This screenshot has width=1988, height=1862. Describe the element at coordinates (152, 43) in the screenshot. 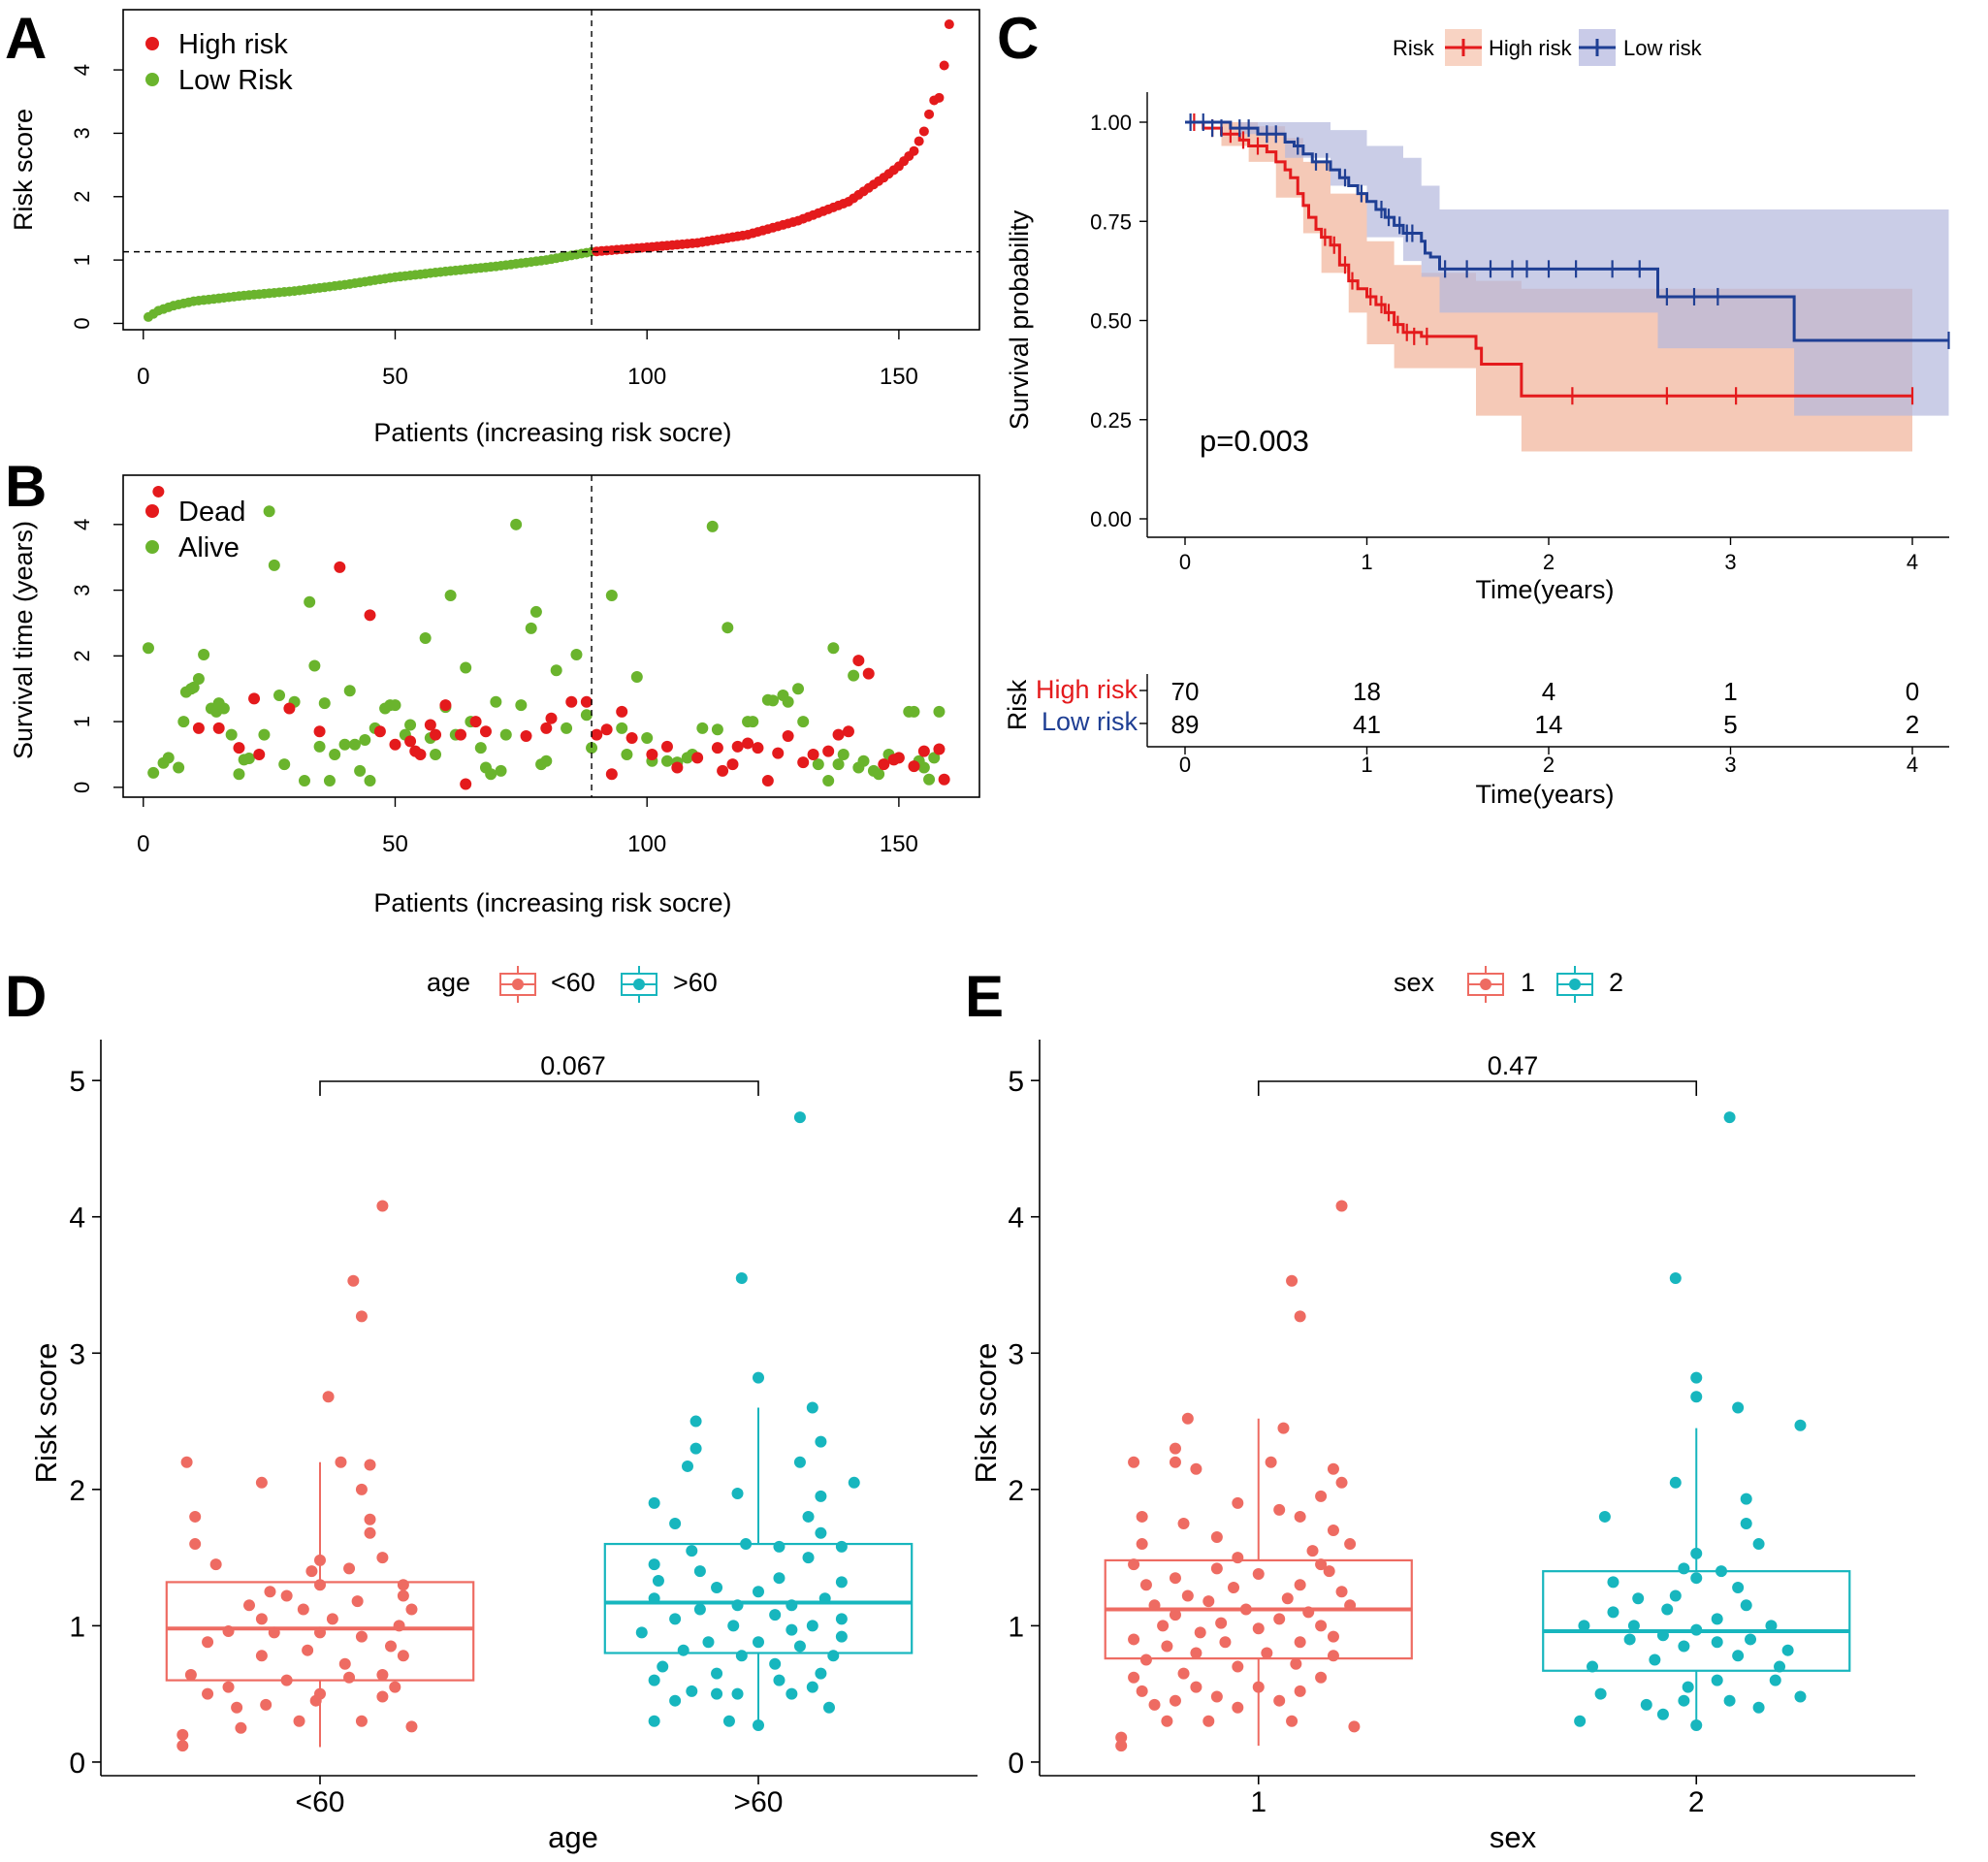

I see `legend-high-risk-marker` at that location.